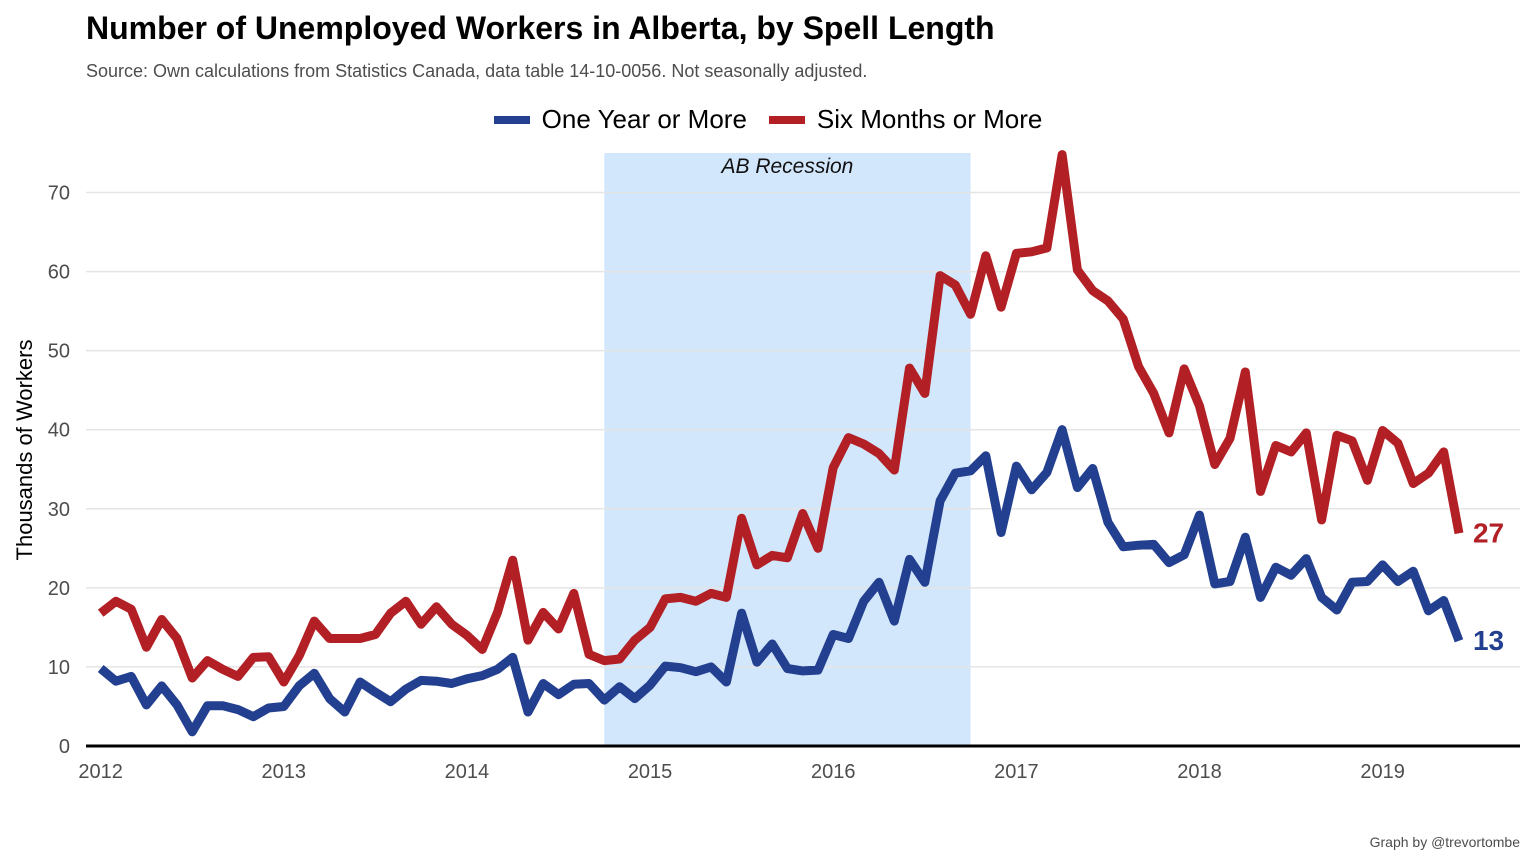 This screenshot has height=864, width=1536. Describe the element at coordinates (929, 119) in the screenshot. I see `legend-label-six-months: Six Months or More` at that location.